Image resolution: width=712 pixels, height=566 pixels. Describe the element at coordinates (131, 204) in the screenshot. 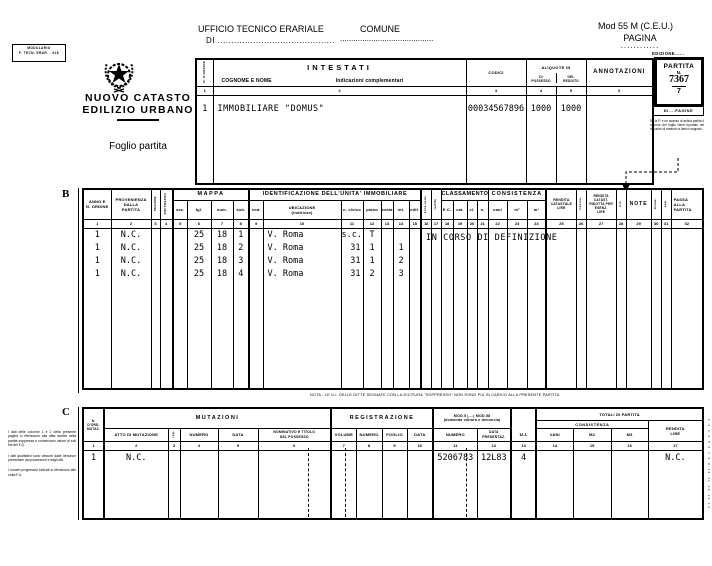

I see `provenienza-header: PROVENIENZA DALLA PARTITA` at that location.